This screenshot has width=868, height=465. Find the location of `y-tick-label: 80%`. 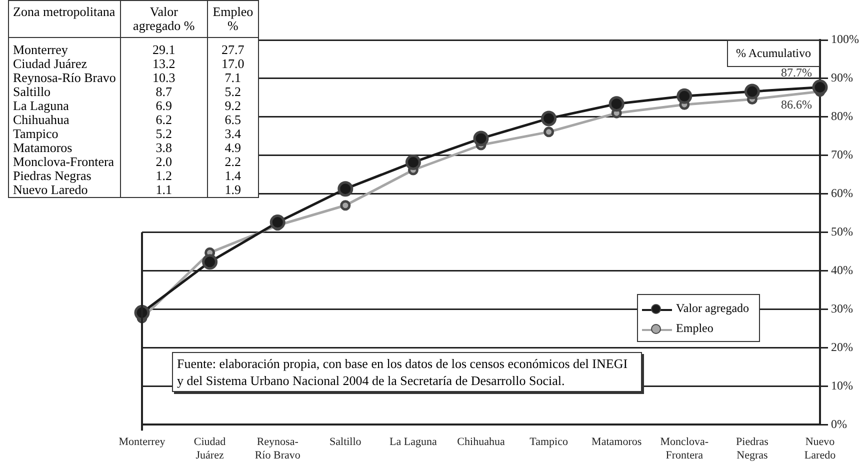

y-tick-label: 80% is located at coordinates (842, 116).